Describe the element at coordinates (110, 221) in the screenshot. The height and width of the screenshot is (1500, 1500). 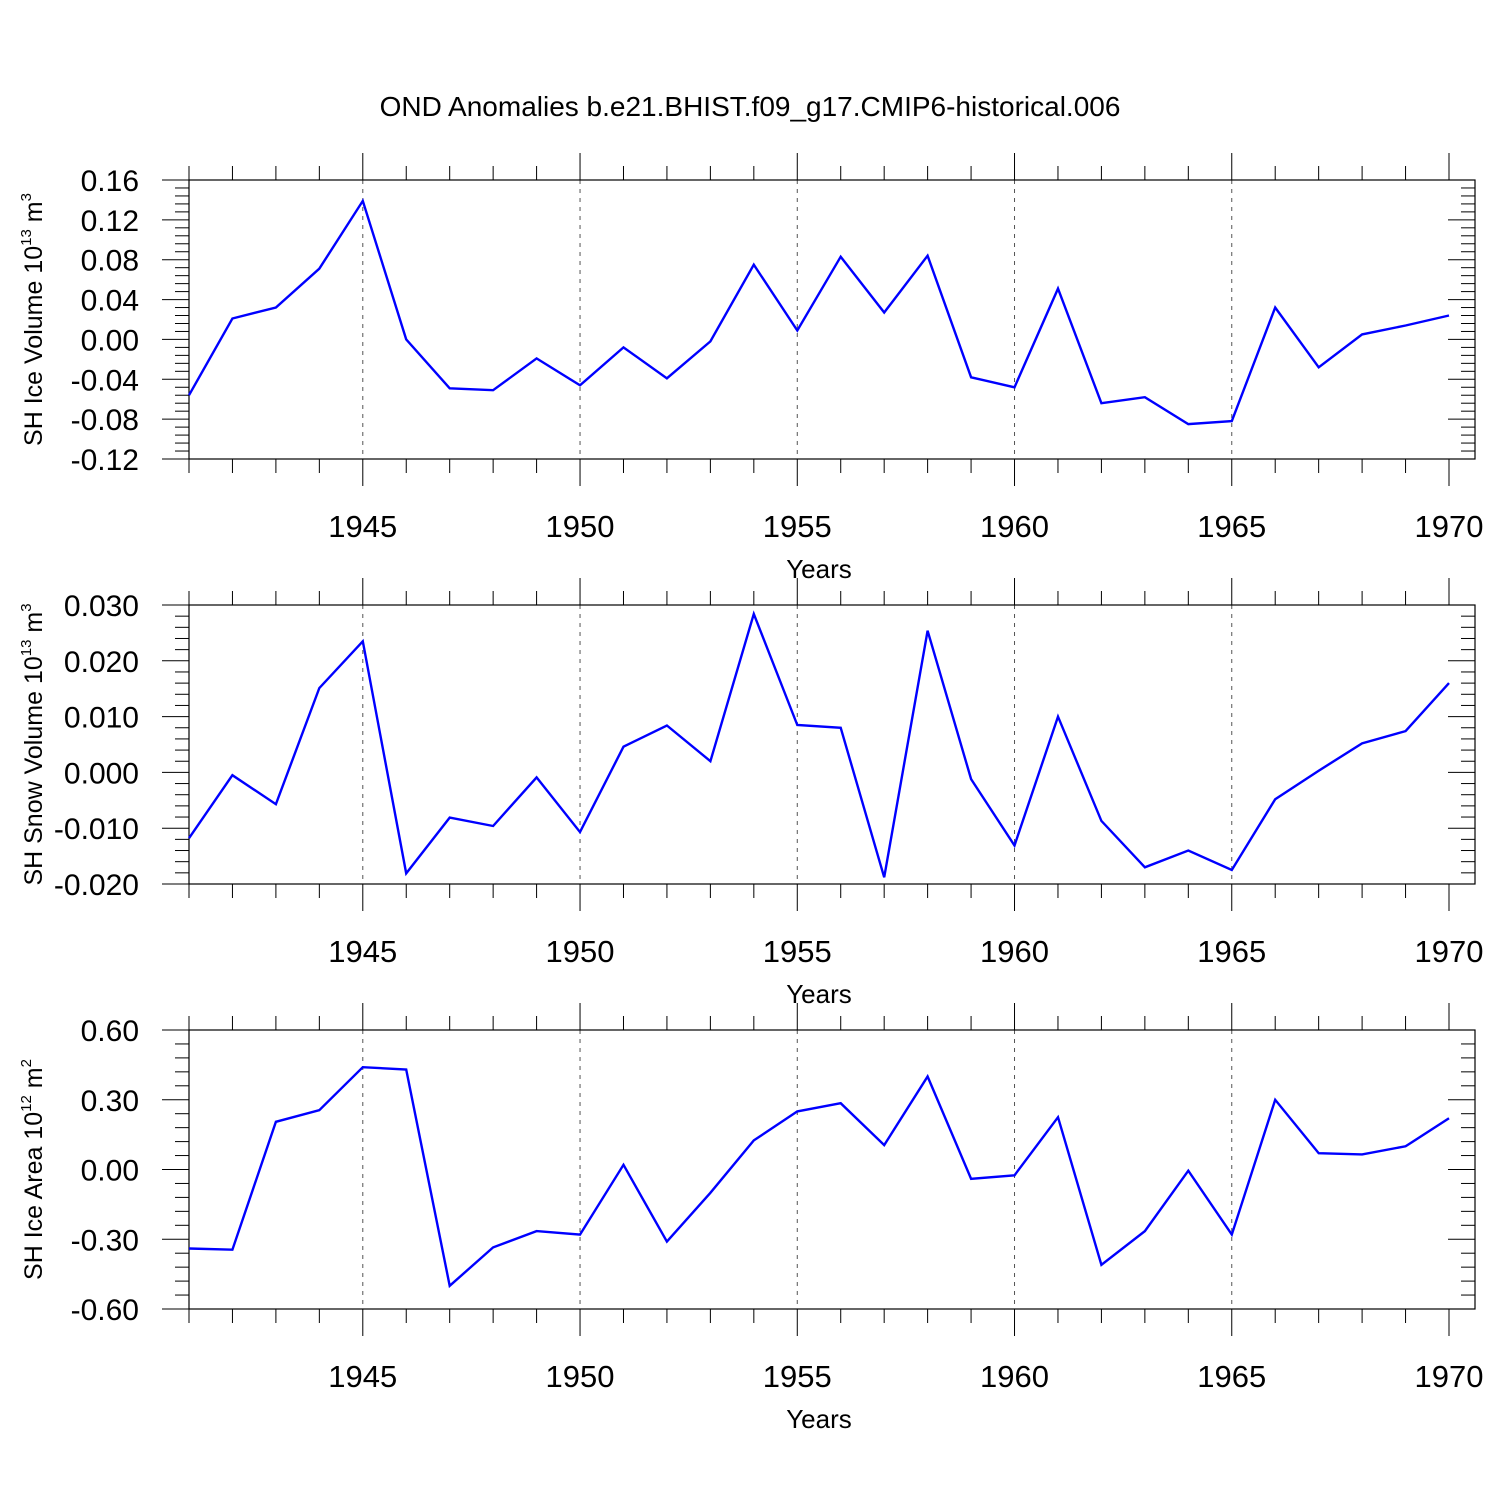
I see `y-tick-label: 0.12` at that location.